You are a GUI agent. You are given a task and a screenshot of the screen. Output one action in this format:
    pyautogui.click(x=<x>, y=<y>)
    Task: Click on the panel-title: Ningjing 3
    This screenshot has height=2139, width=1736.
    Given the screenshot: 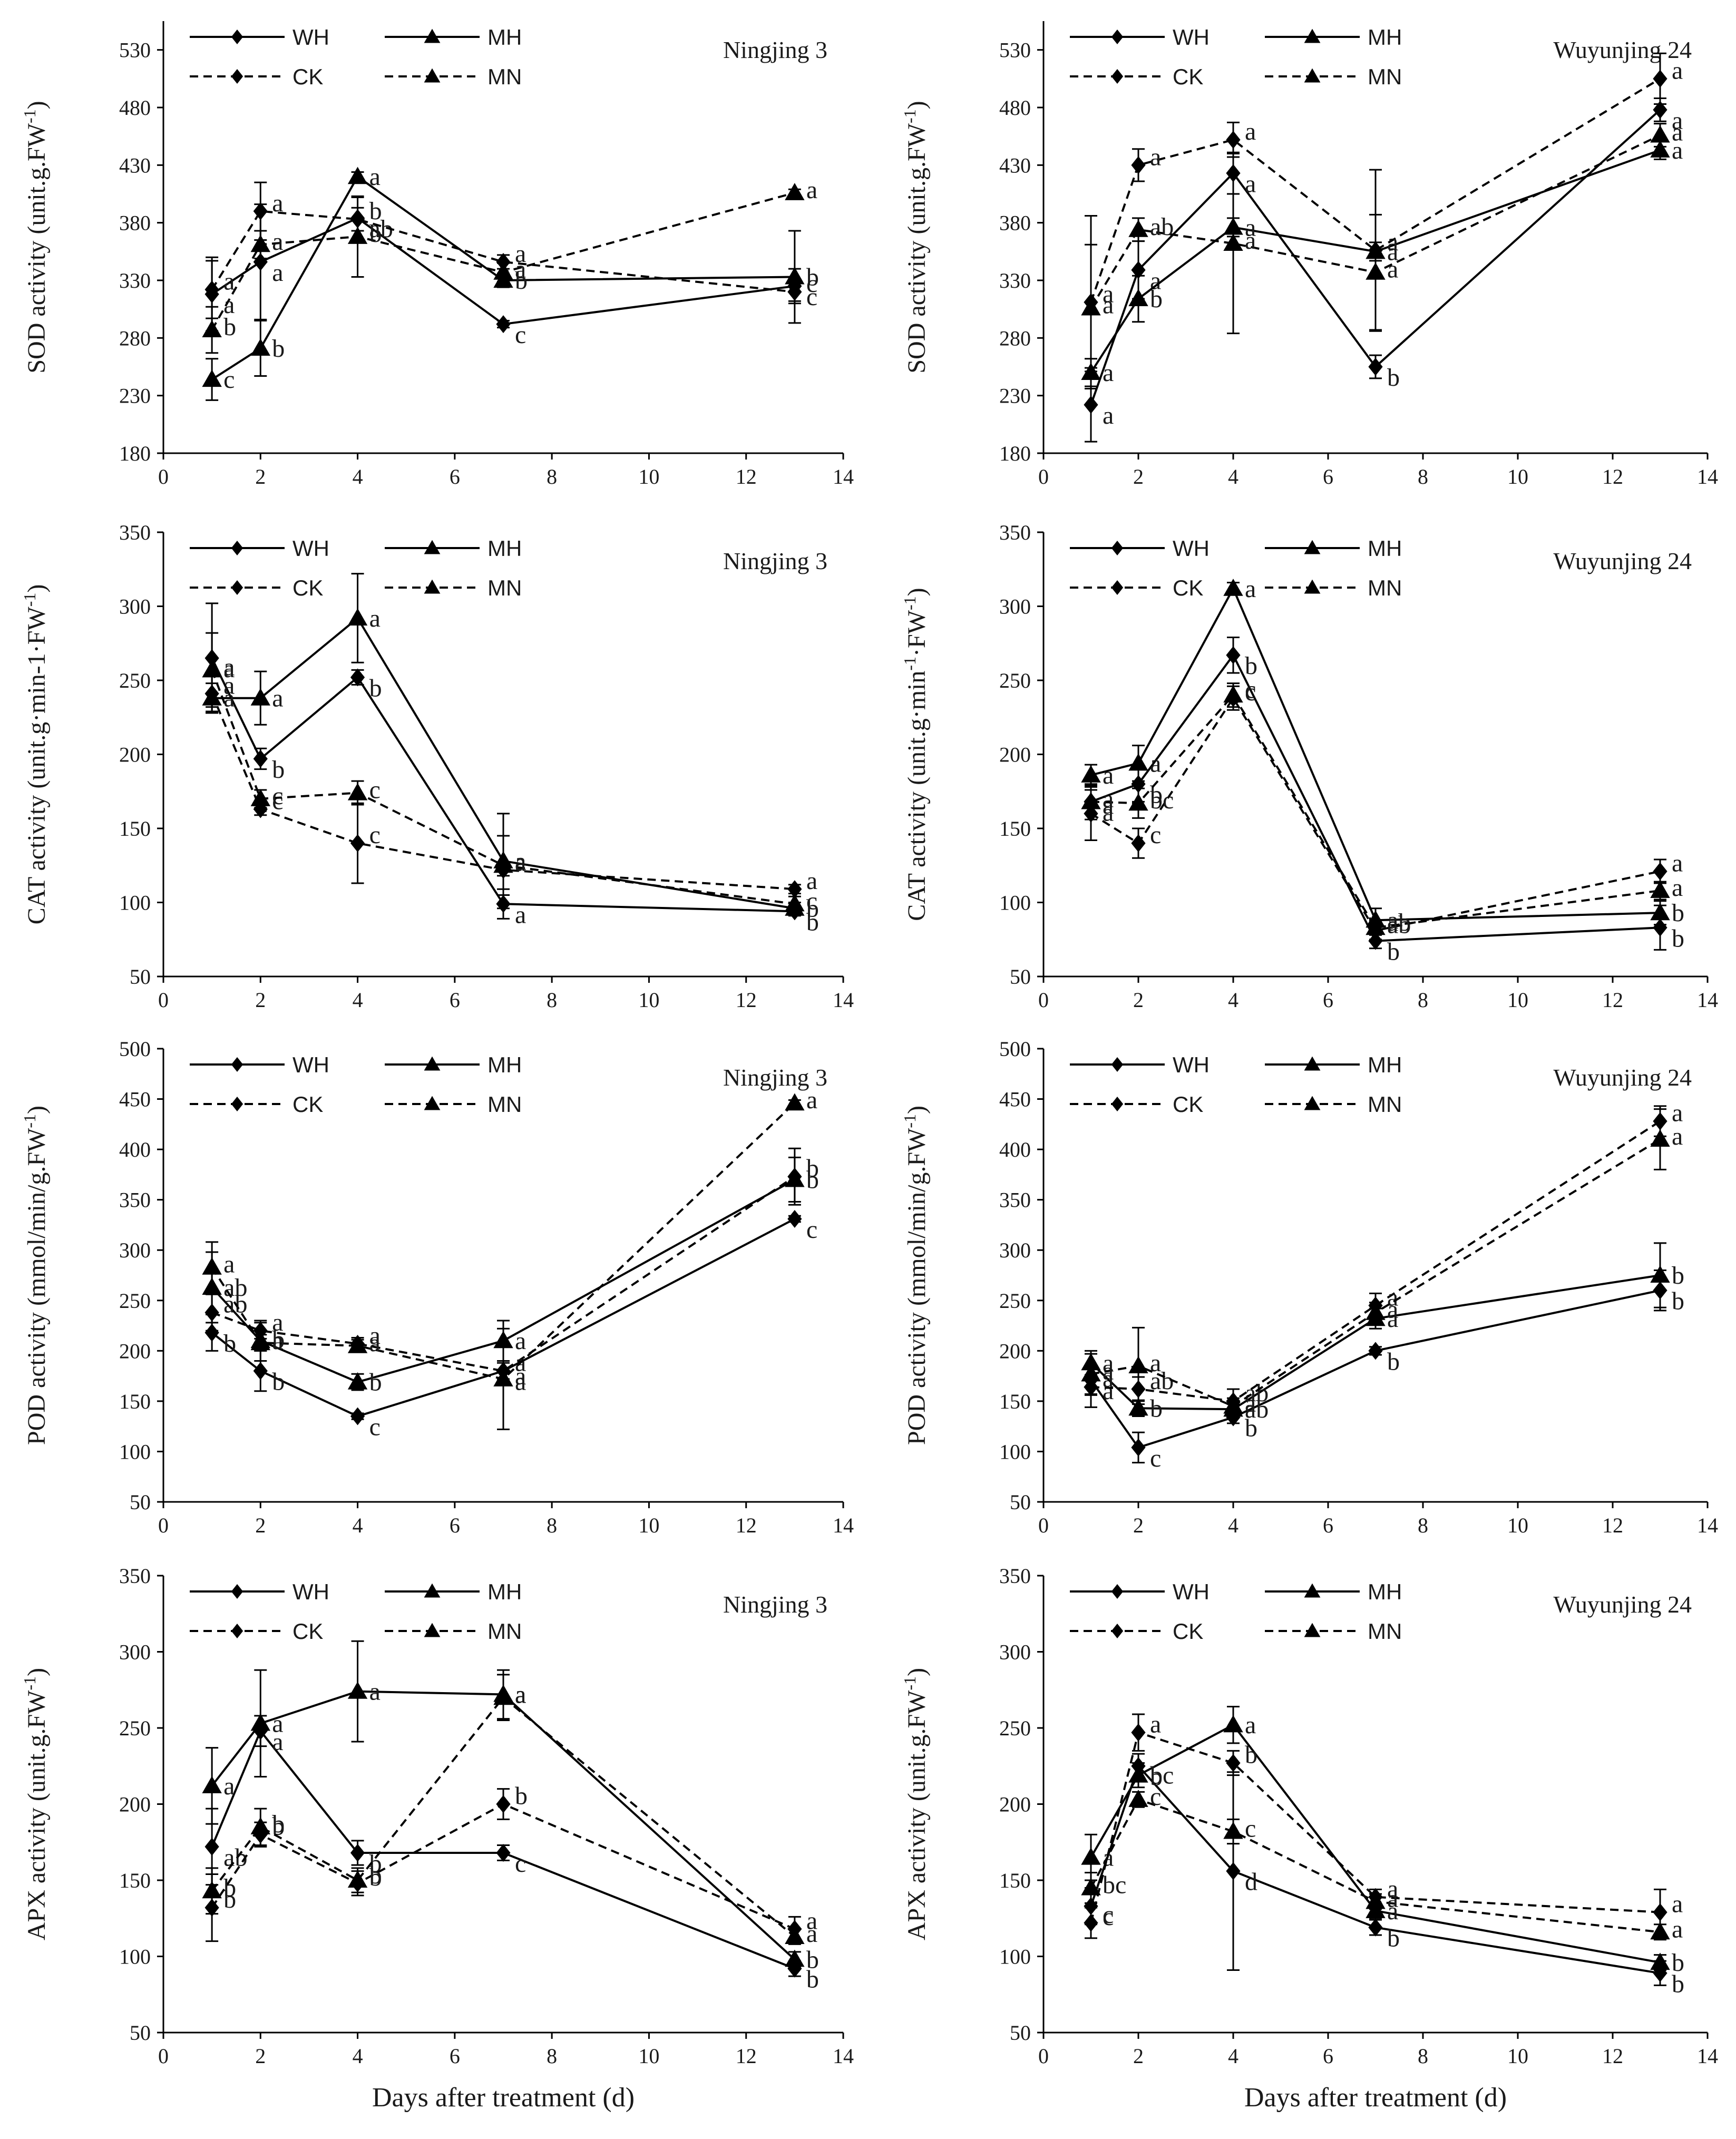 What is the action you would take?
    pyautogui.click(x=775, y=1077)
    